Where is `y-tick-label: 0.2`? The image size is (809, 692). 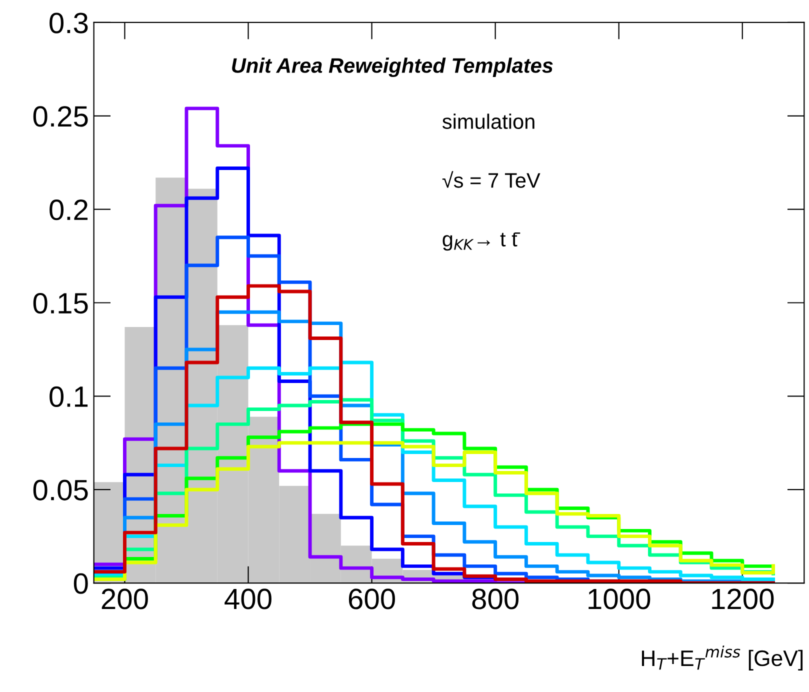
y-tick-label: 0.2 is located at coordinates (69, 210).